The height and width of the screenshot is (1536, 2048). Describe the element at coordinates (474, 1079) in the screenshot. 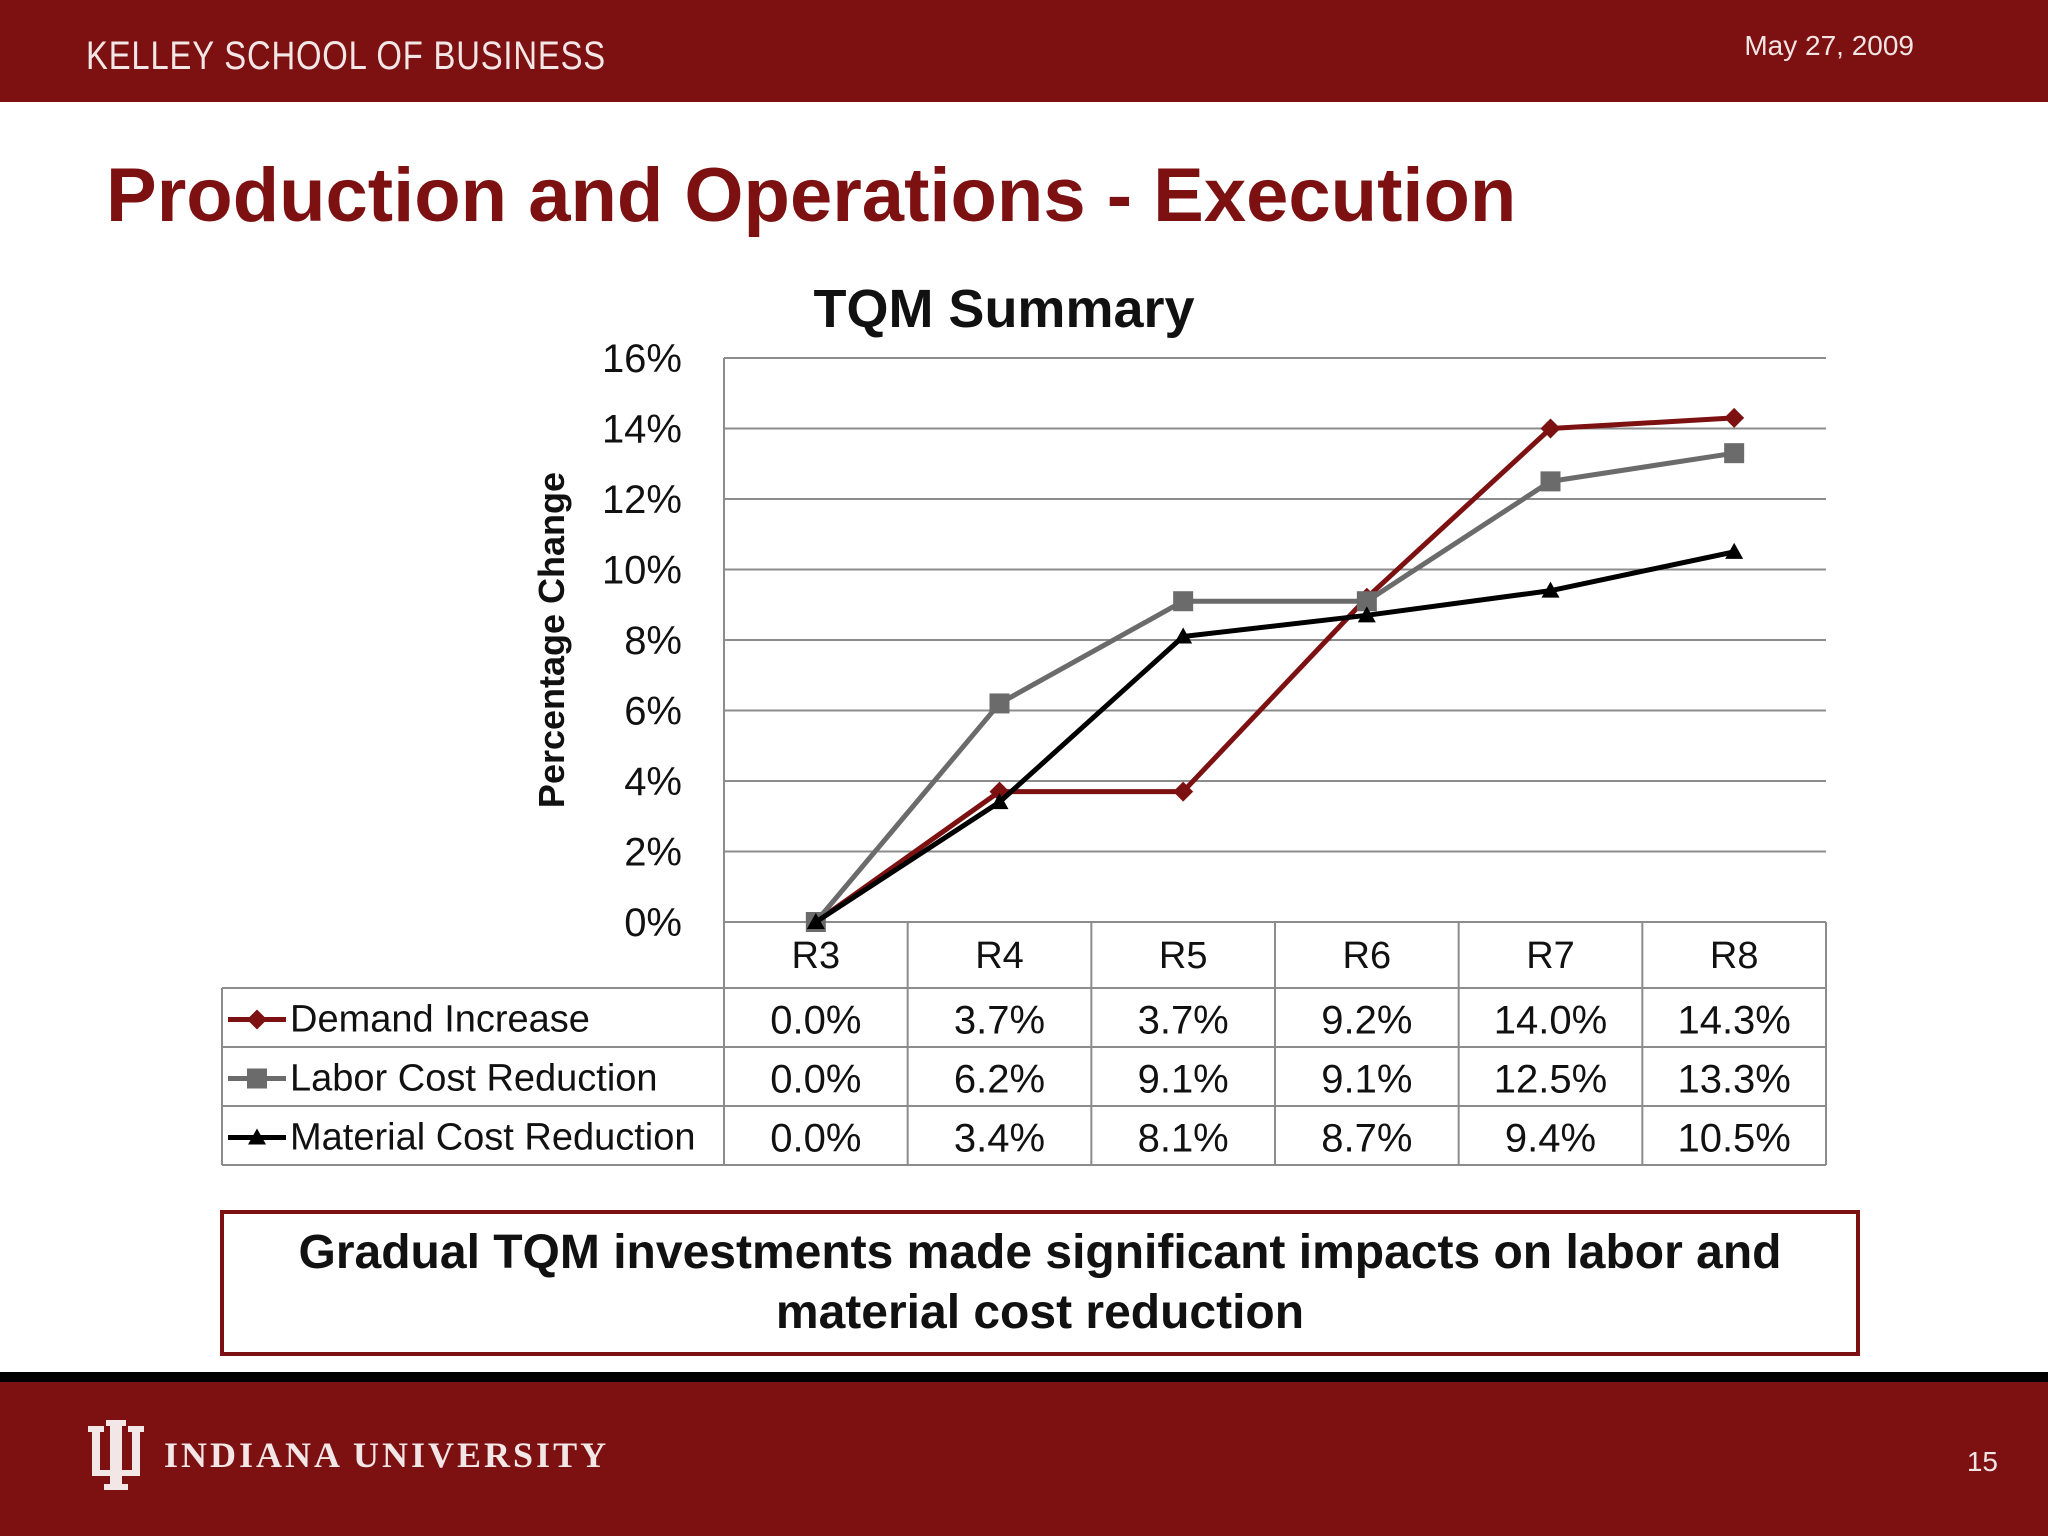

I see `series-name: Labor Cost Reduction` at that location.